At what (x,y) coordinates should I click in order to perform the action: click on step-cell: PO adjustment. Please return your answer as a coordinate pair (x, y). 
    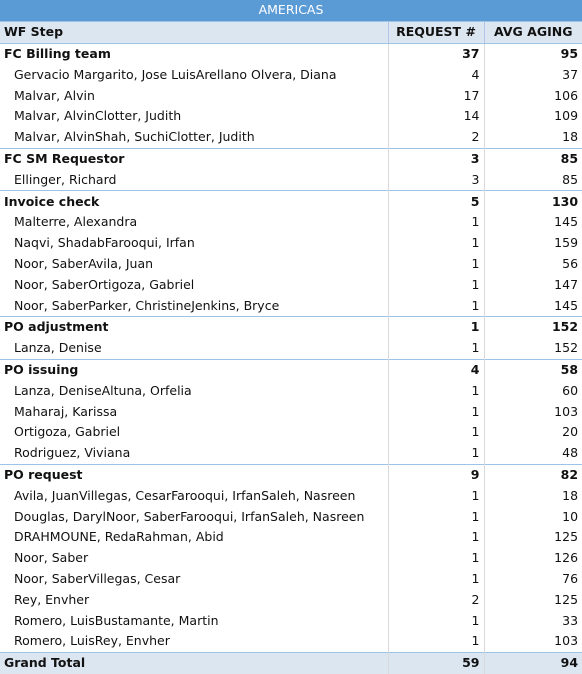
    Looking at the image, I should click on (194, 326).